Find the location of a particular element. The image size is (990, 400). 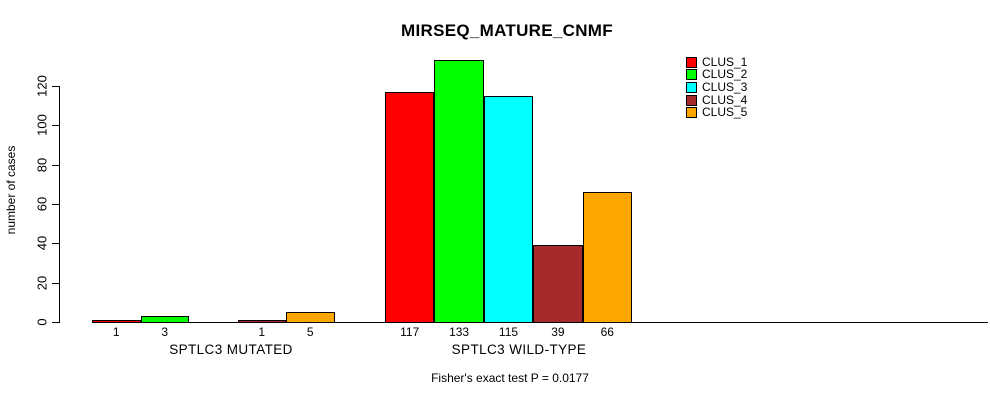

bar-value-label: 39 is located at coordinates (558, 332).